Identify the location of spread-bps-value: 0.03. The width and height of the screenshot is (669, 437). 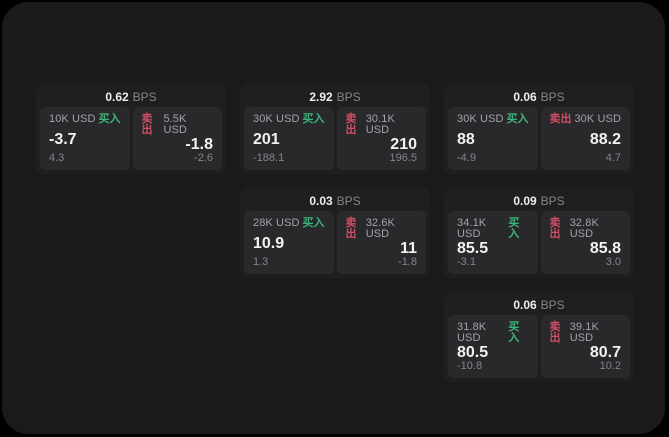
(321, 201).